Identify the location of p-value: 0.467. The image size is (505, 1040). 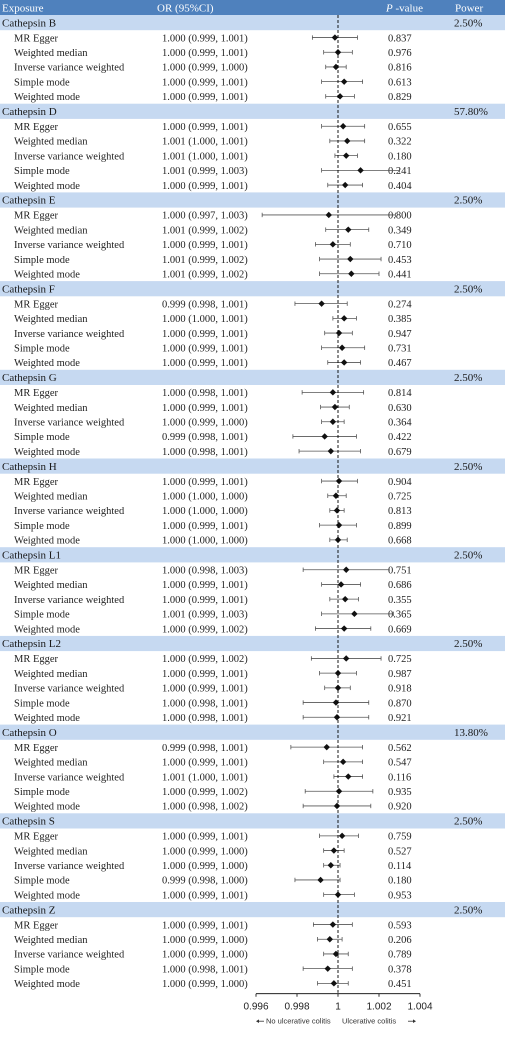
(400, 363).